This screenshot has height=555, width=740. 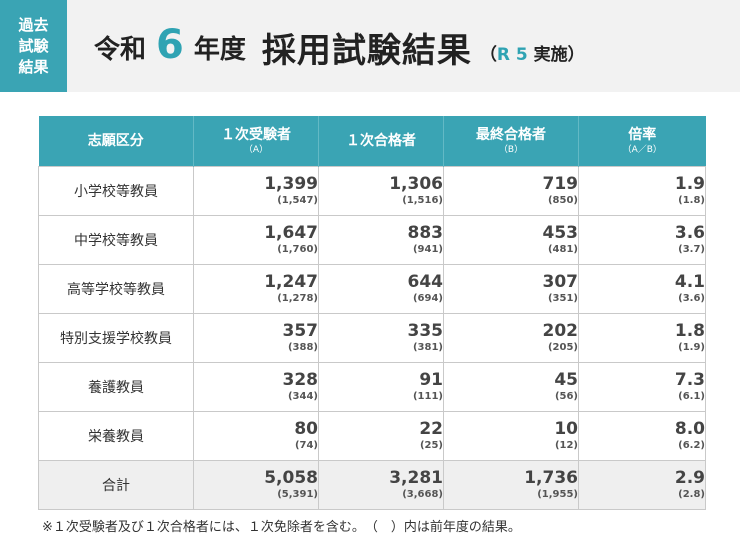 I want to click on footnote: ※１次受験者及び１次合格者には、１次免除者を含む。 （ ）内は前年度の結果。, so click(x=281, y=527).